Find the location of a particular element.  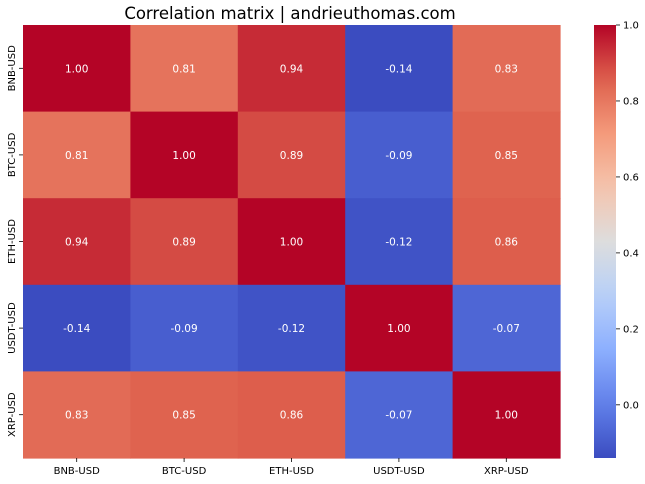

colorbar-tick-label: 0.4 is located at coordinates (631, 253).